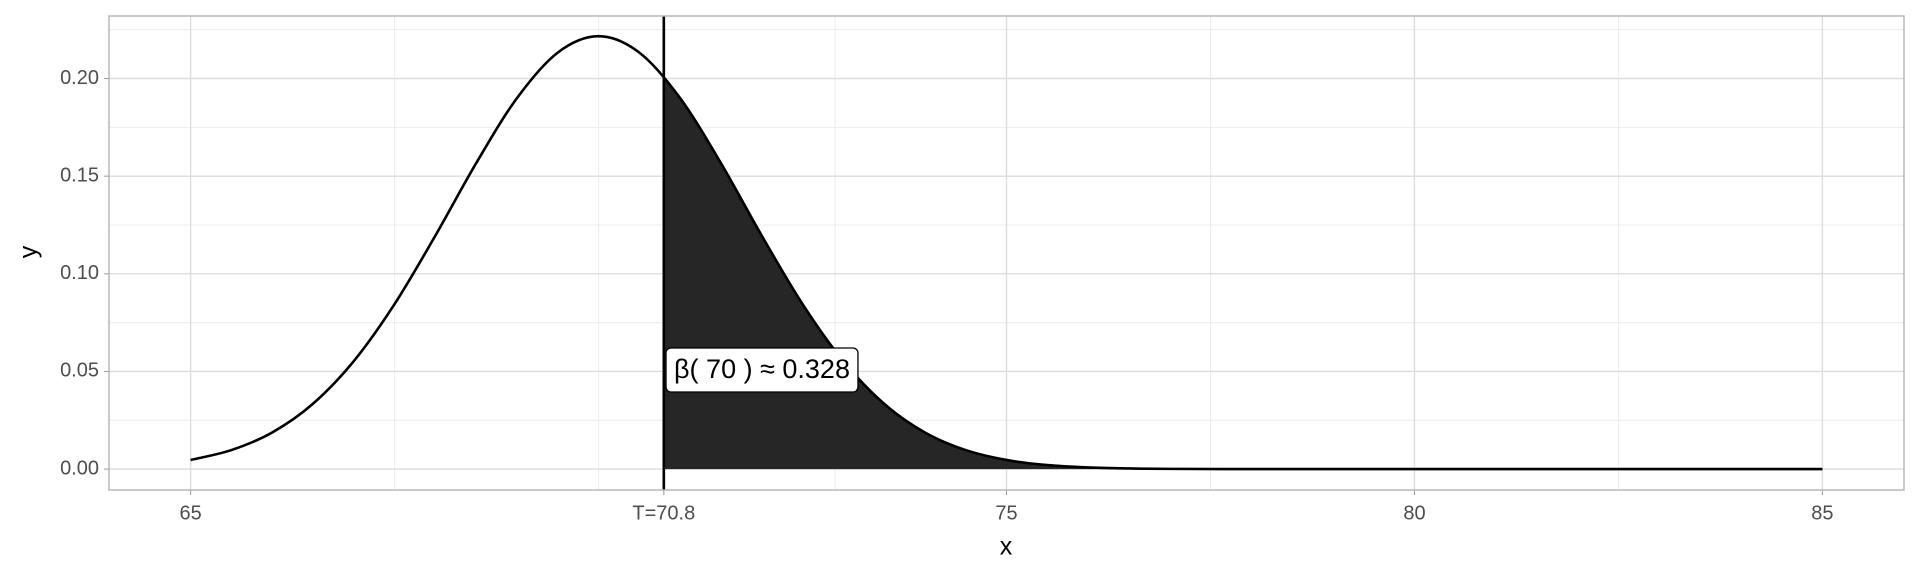 This screenshot has height=576, width=1920. Describe the element at coordinates (79, 468) in the screenshot. I see `y-tick-label: 0.00` at that location.